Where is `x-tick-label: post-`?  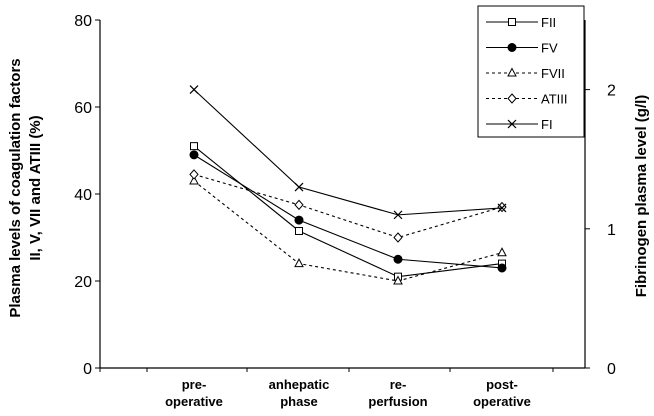 x-tick-label: post- is located at coordinates (502, 384).